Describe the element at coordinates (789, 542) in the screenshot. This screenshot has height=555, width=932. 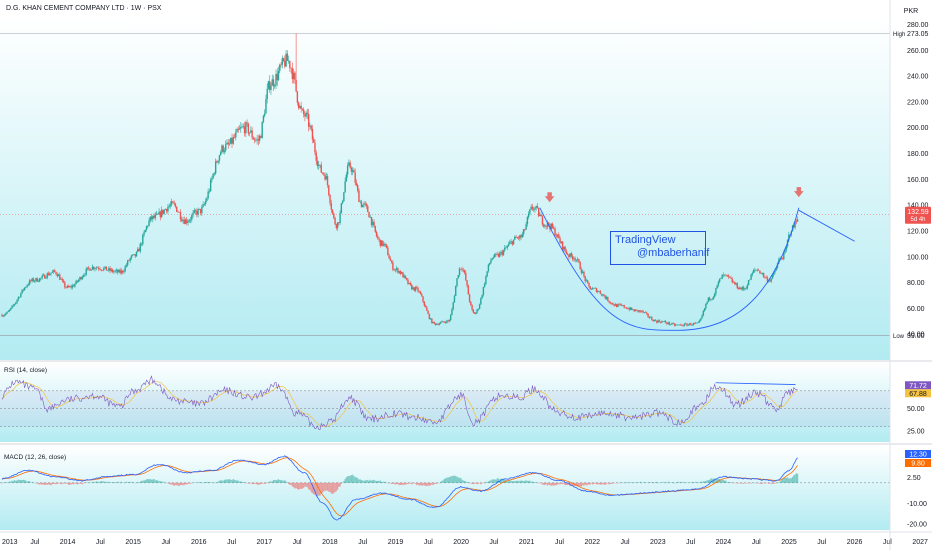
I see `time-tick-label: 2025` at that location.